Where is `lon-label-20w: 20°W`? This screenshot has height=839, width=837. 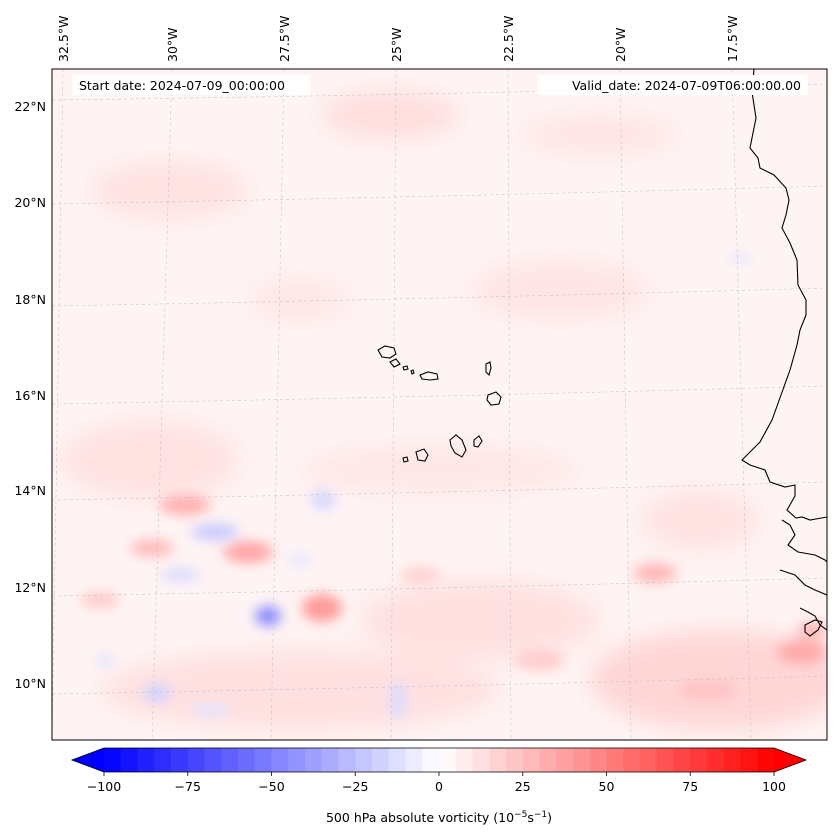 lon-label-20w: 20°W is located at coordinates (620, 44).